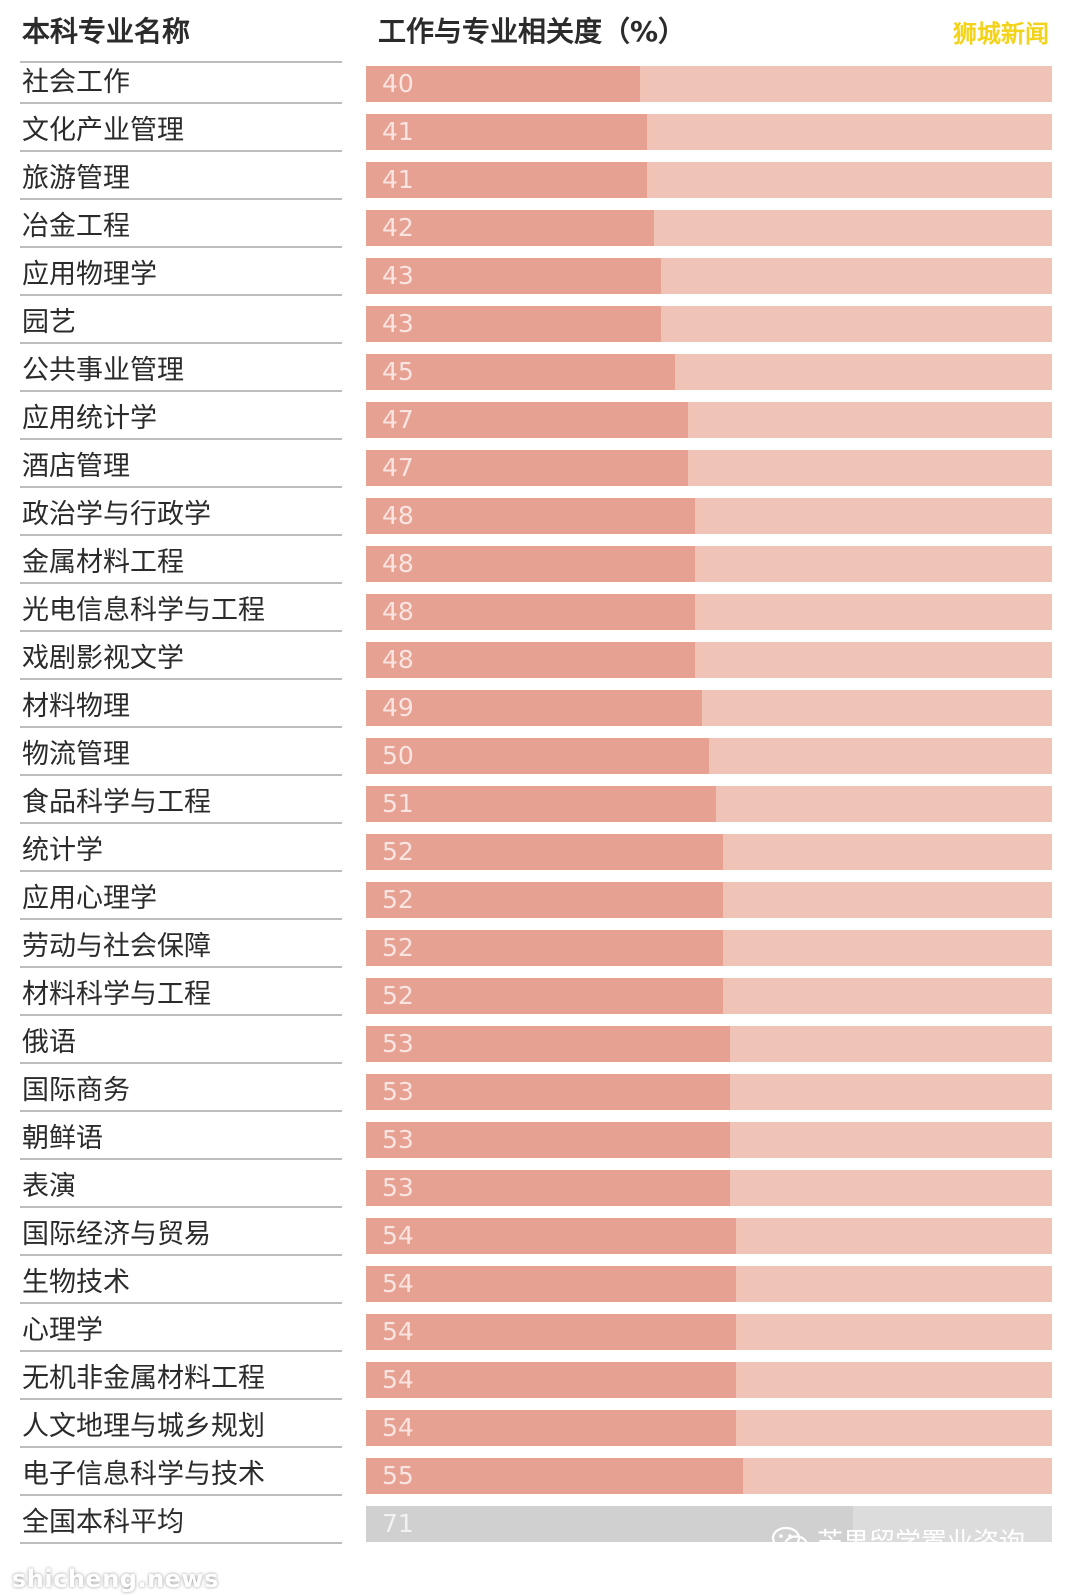 The image size is (1071, 1595). I want to click on bar-row: 国际商务 53, so click(535, 1096).